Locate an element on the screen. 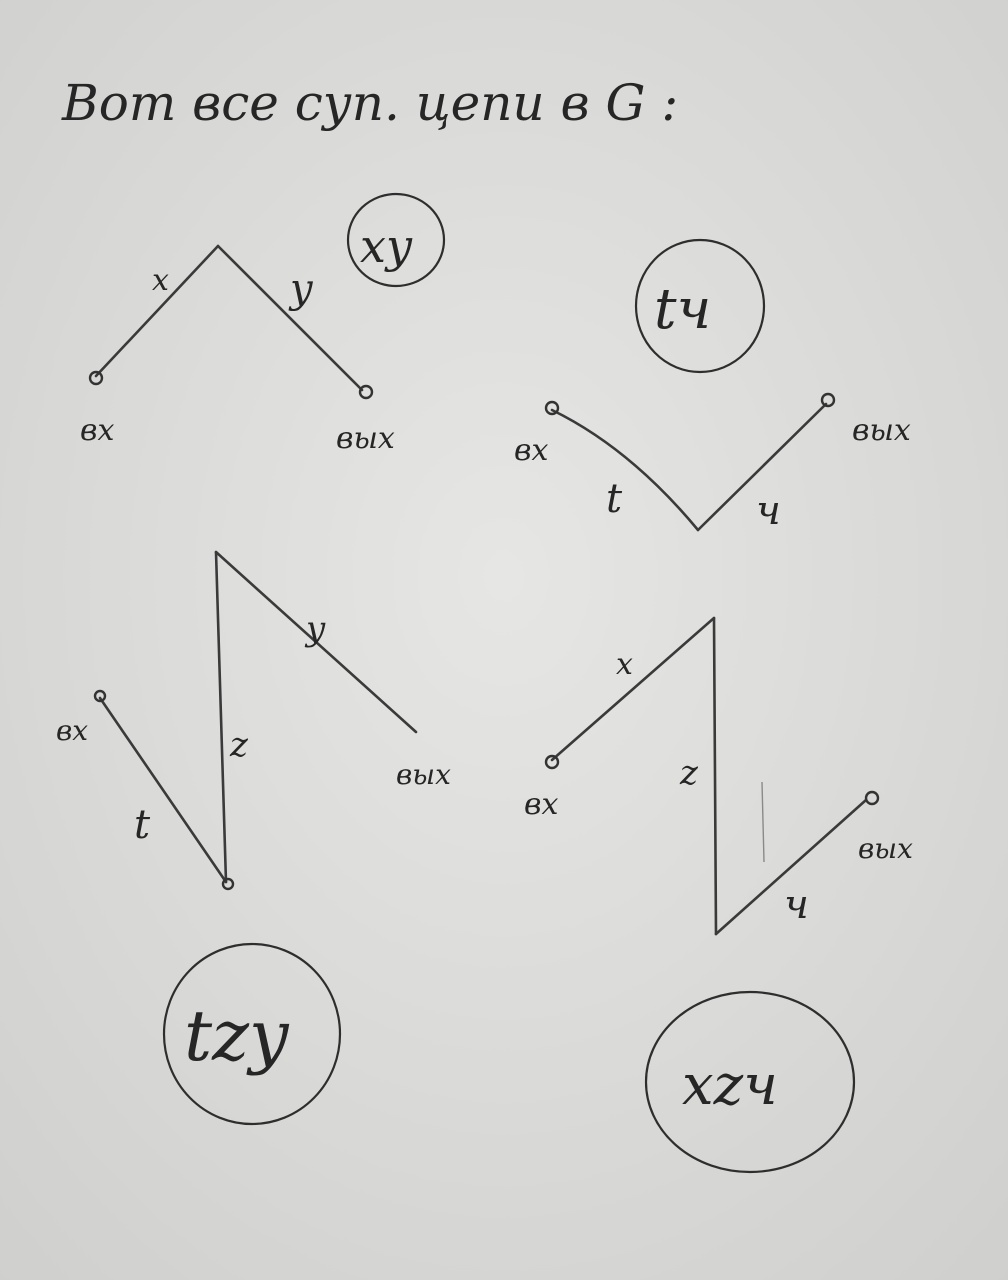 This screenshot has height=1280, width=1008. chain-diagram-ty: t ч вх вых tч is located at coordinates (712, 386).